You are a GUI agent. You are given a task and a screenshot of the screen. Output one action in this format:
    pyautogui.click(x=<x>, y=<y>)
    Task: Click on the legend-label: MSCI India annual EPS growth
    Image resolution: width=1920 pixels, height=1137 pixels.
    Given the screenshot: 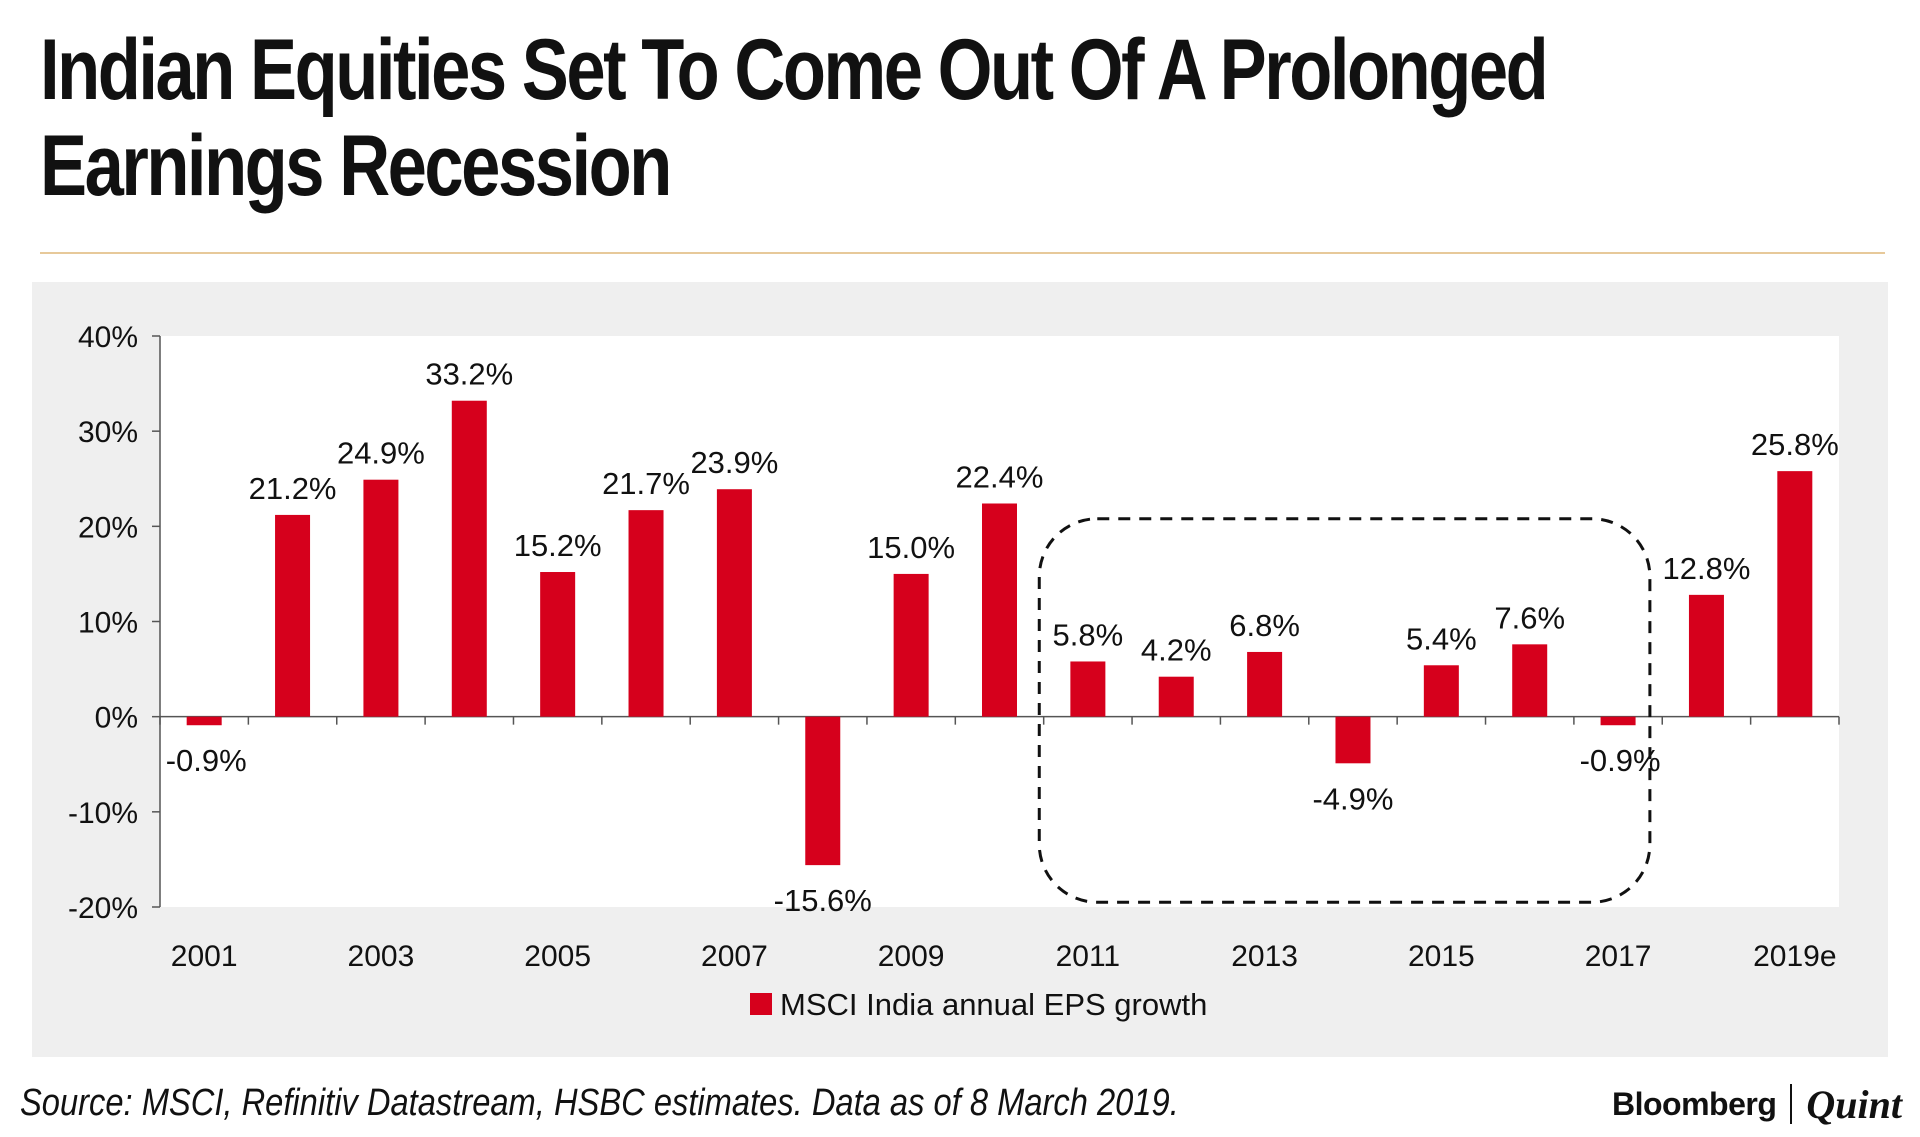 What is the action you would take?
    pyautogui.click(x=993, y=1004)
    